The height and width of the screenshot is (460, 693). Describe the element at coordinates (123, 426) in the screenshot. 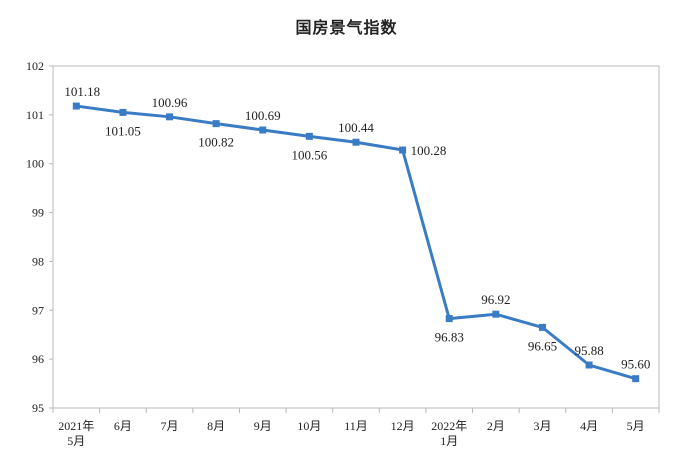

I see `x-tick-label: 6月` at that location.